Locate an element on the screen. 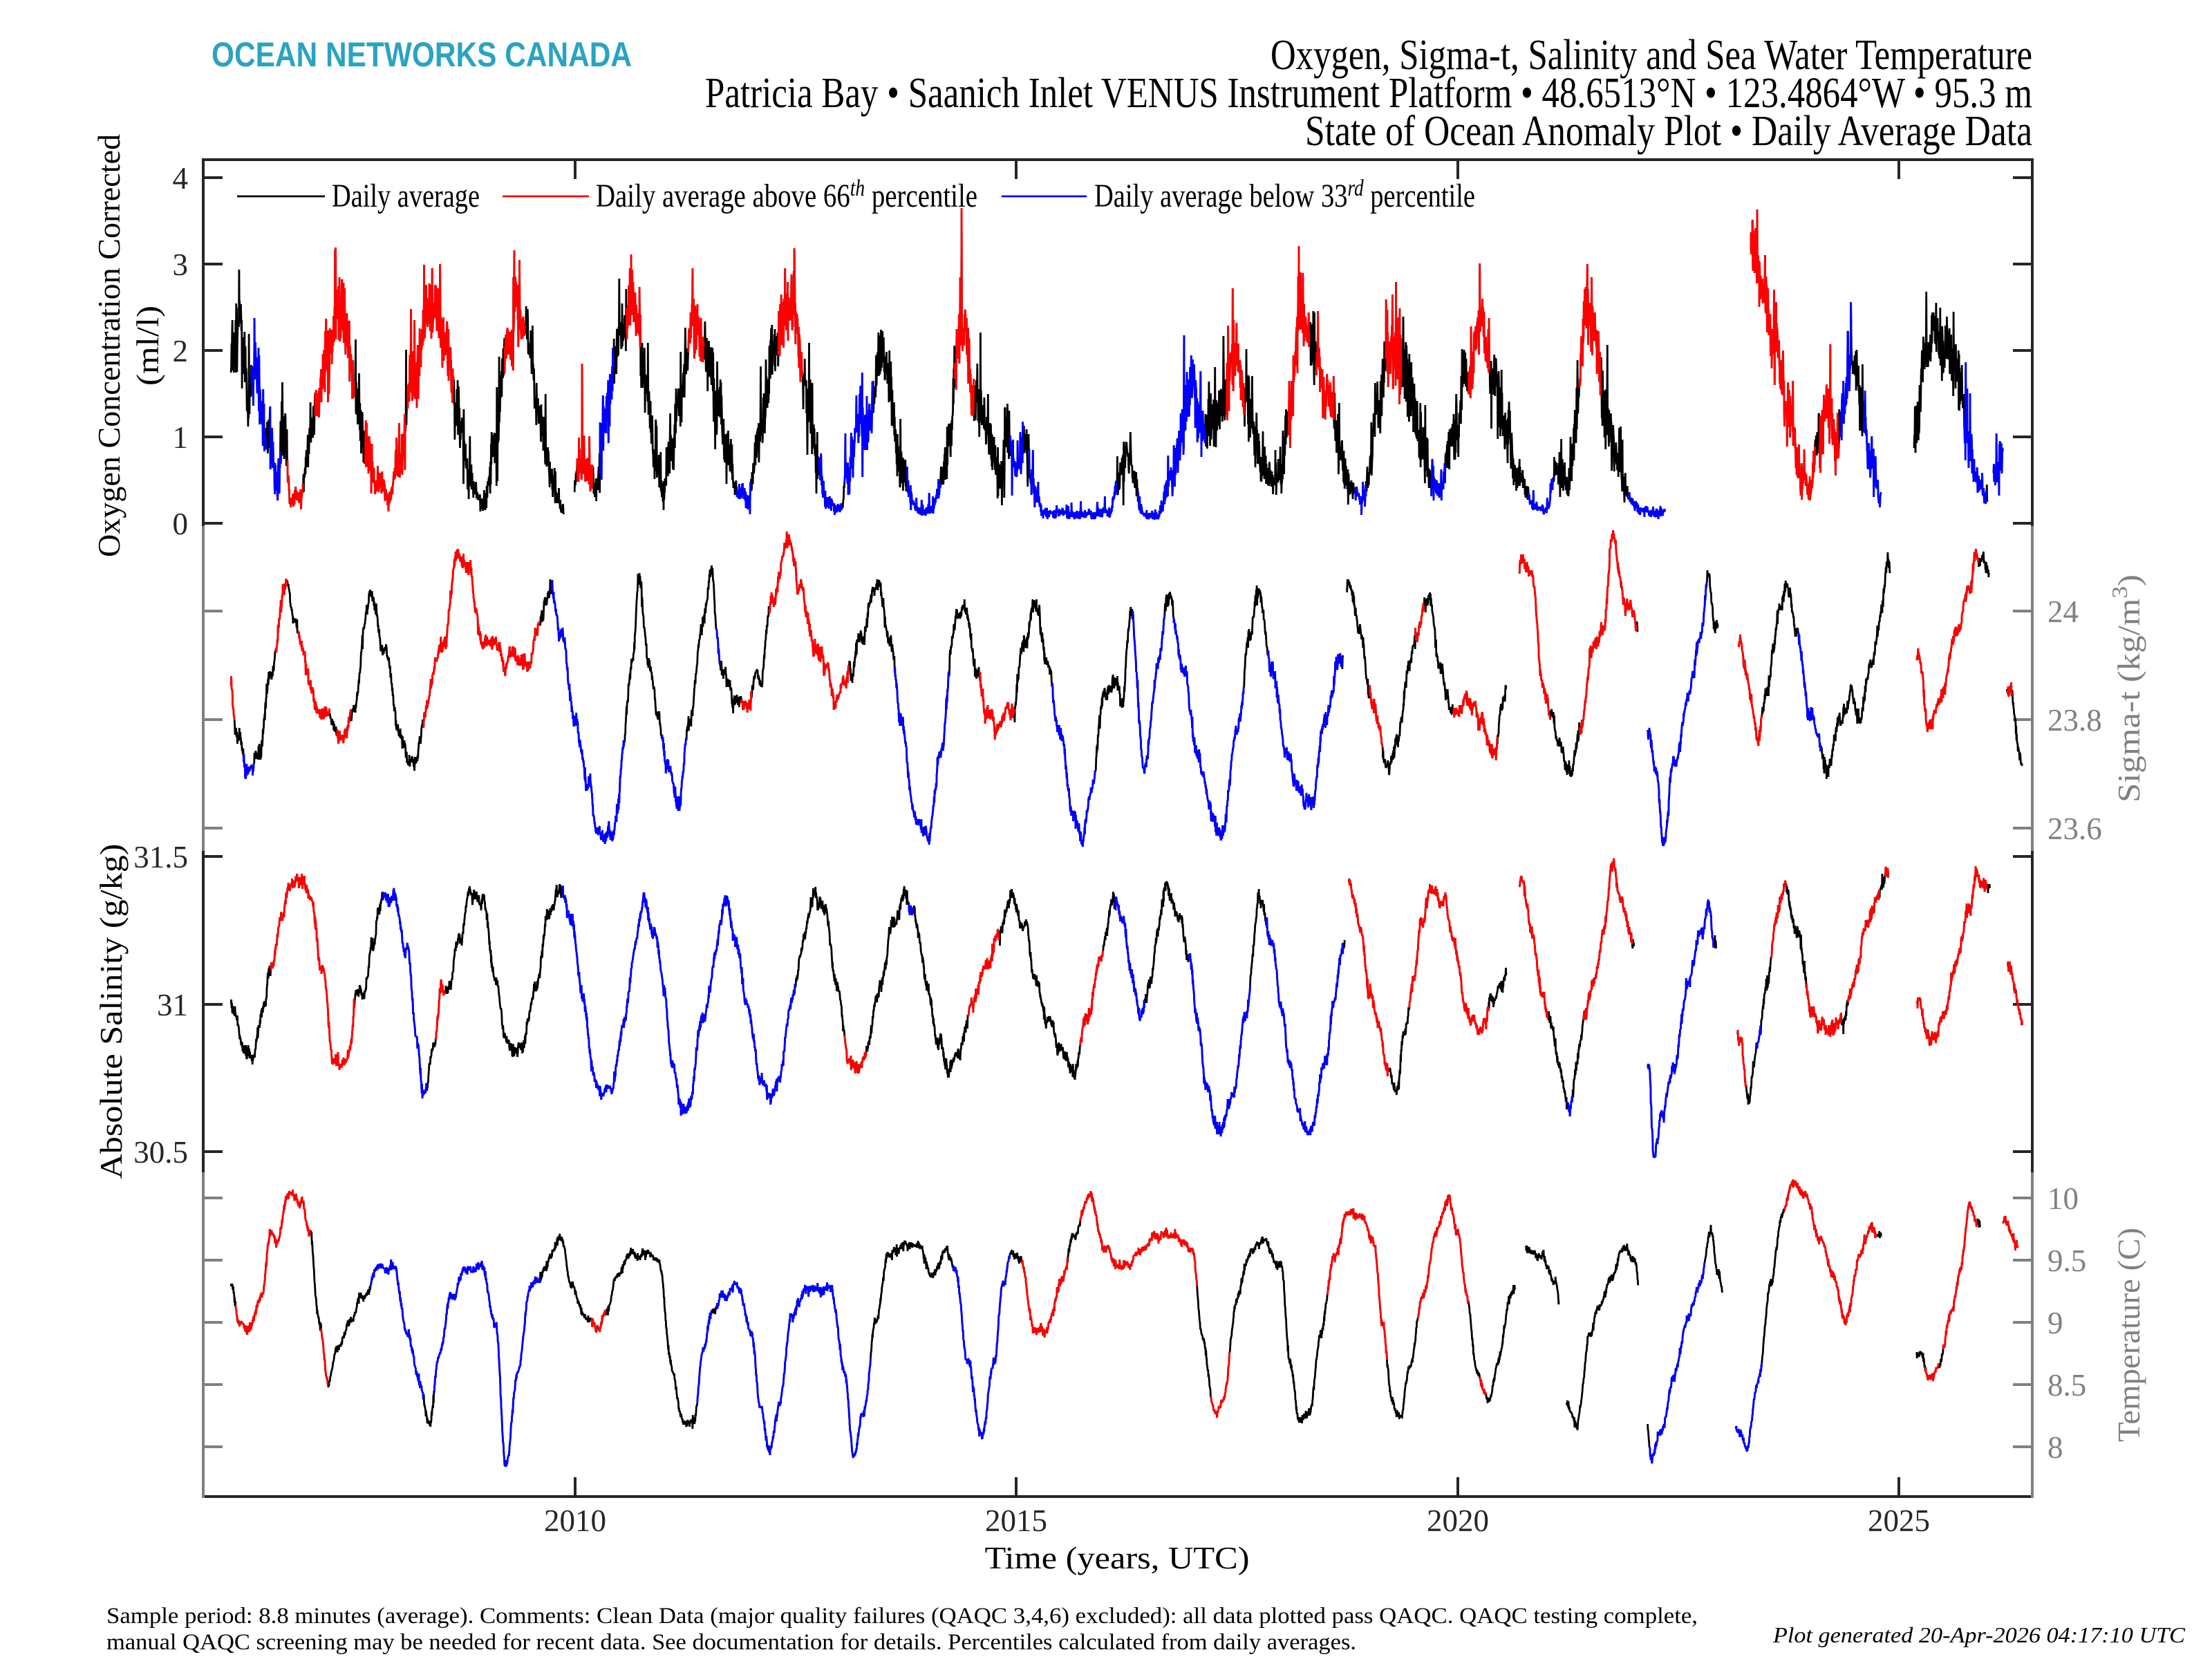  svg-text: 2010 is located at coordinates (575, 1521).